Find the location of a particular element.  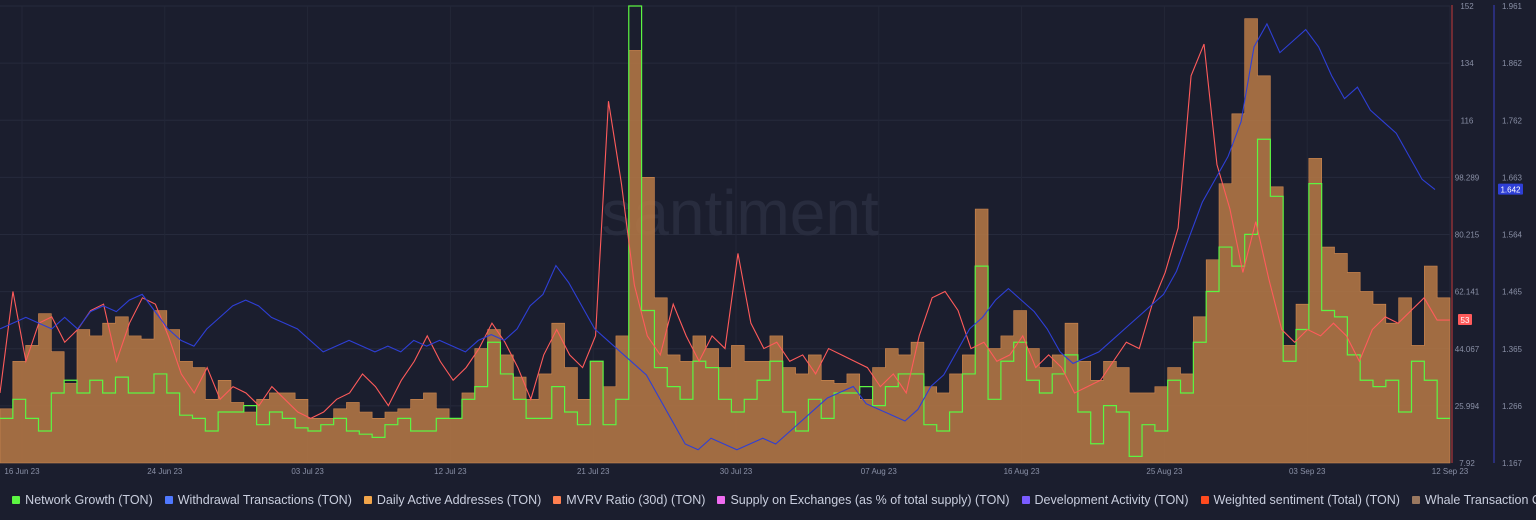

y-left-tick-label: 62.141 is located at coordinates (1467, 292).